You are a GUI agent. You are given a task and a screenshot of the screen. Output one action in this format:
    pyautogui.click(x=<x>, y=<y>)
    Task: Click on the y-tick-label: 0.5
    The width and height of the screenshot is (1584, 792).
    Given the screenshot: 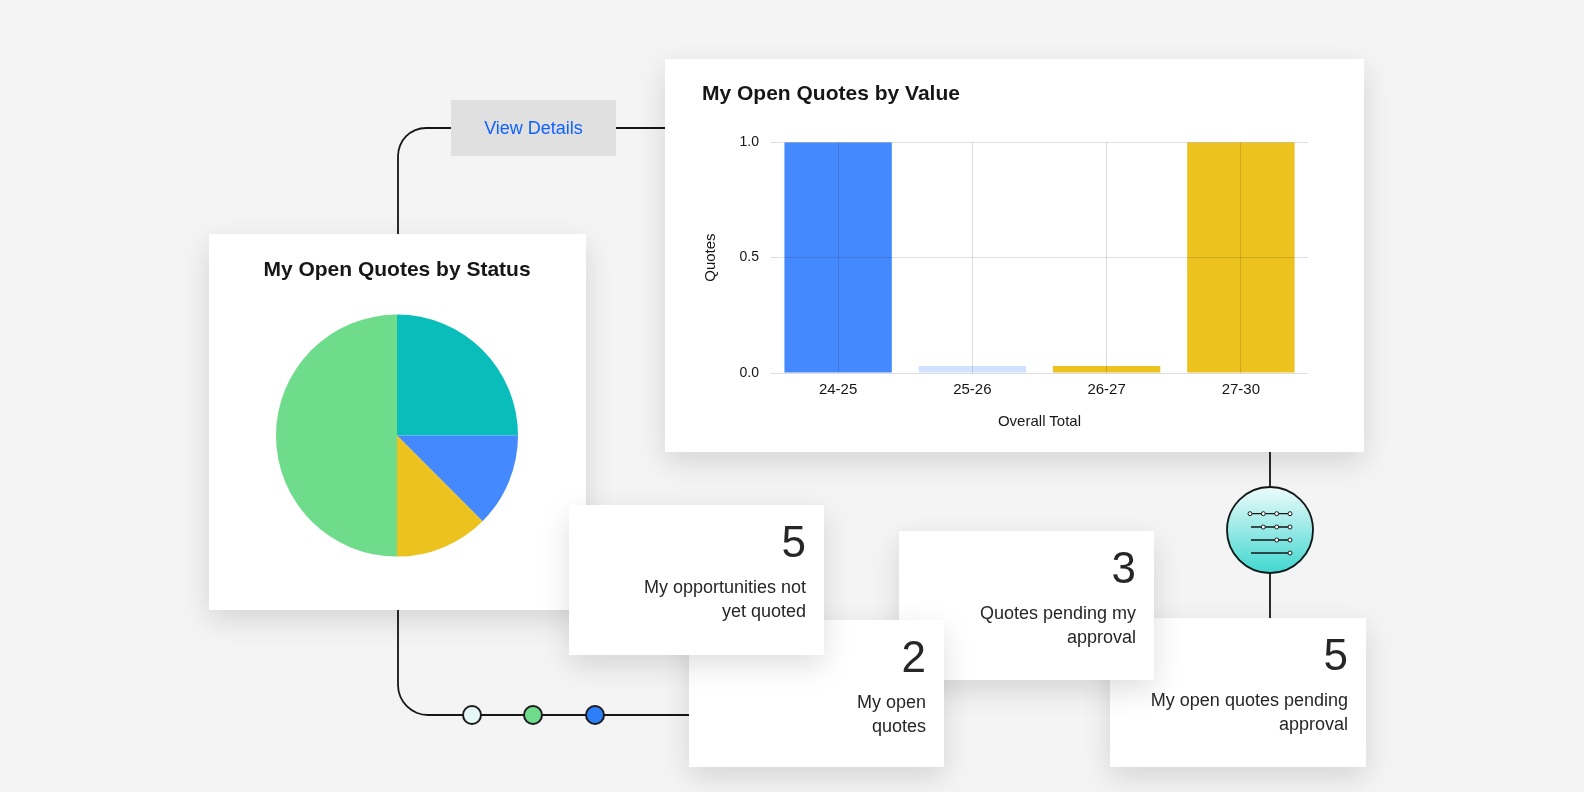 What is the action you would take?
    pyautogui.click(x=749, y=256)
    